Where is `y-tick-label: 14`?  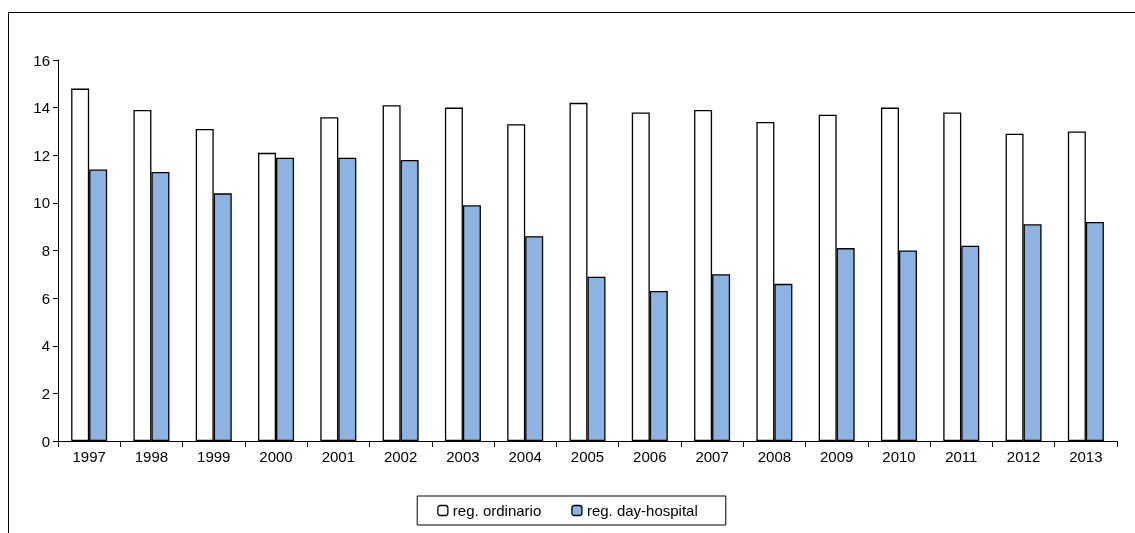
y-tick-label: 14 is located at coordinates (41, 108).